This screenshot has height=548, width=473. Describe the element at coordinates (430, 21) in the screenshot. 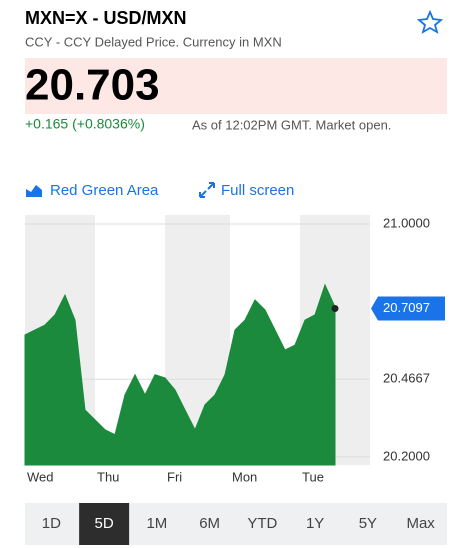

I see `star-icon` at that location.